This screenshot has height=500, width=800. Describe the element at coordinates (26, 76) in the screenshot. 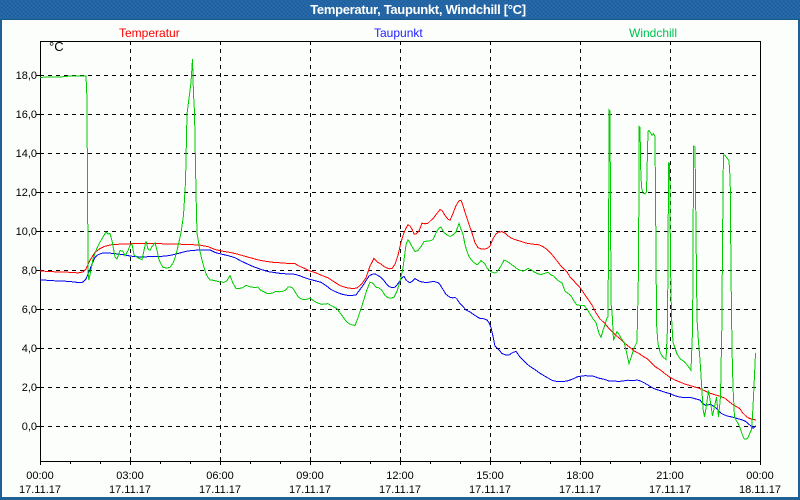

I see `svg-text: 18,0` at that location.